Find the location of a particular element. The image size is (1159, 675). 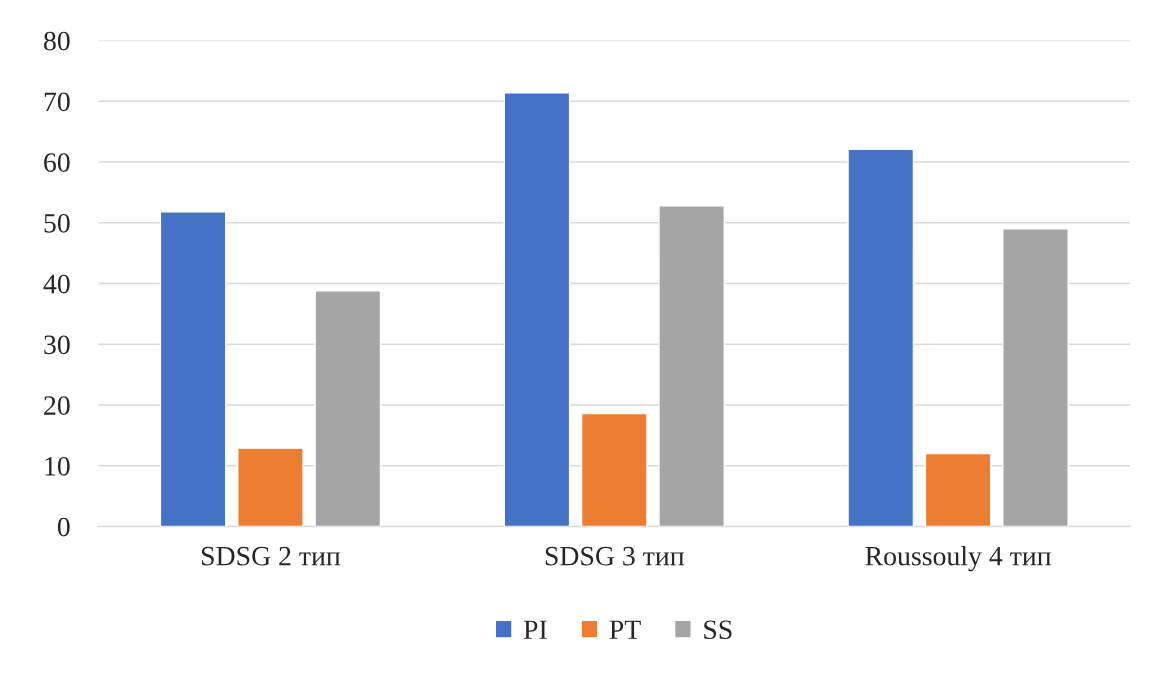

x-tick-label: Roussouly 4 тип is located at coordinates (958, 558).